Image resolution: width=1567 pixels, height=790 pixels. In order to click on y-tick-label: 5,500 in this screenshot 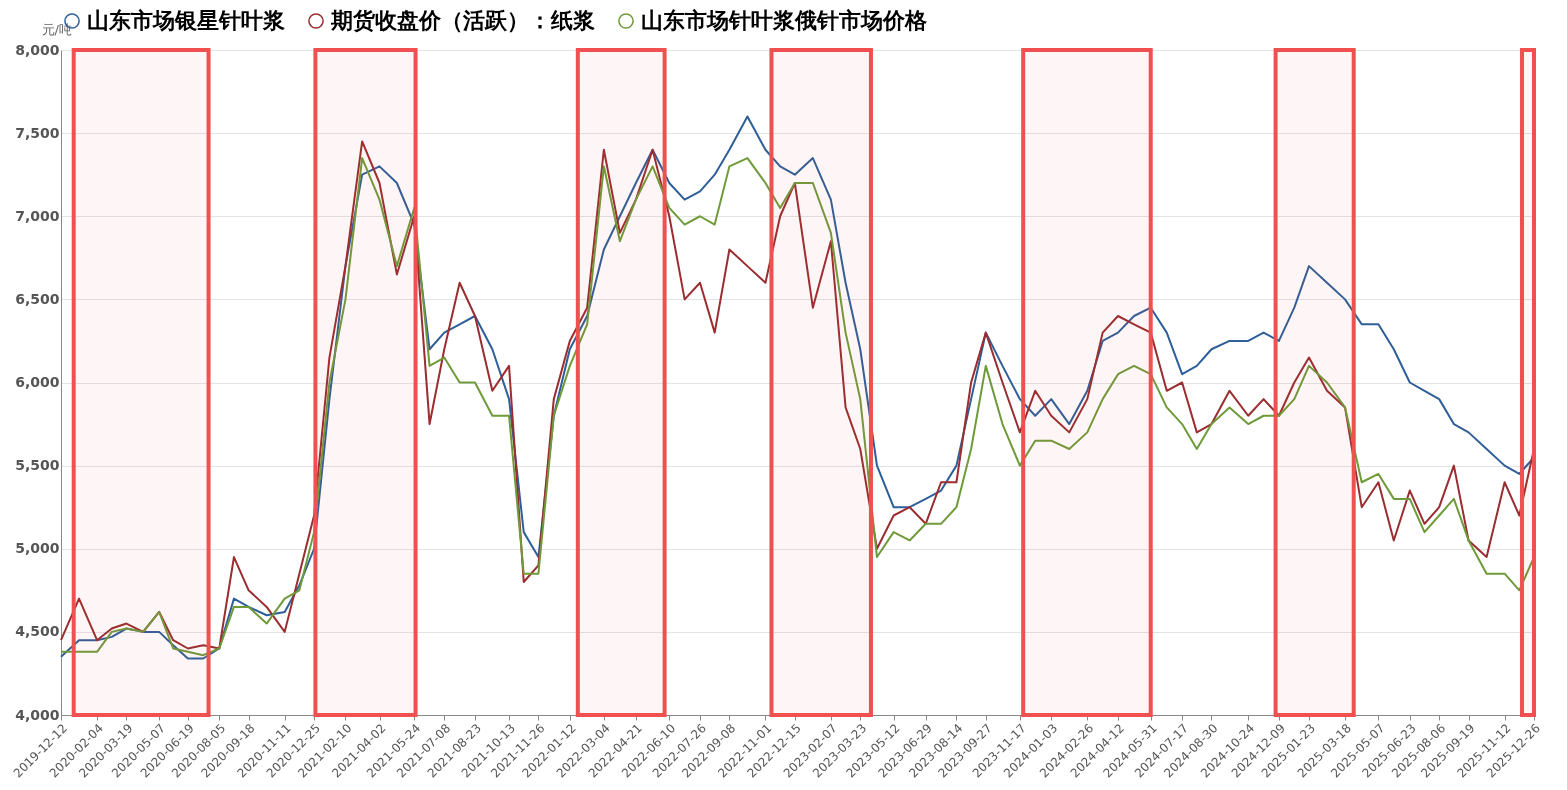, I will do `click(37, 465)`.